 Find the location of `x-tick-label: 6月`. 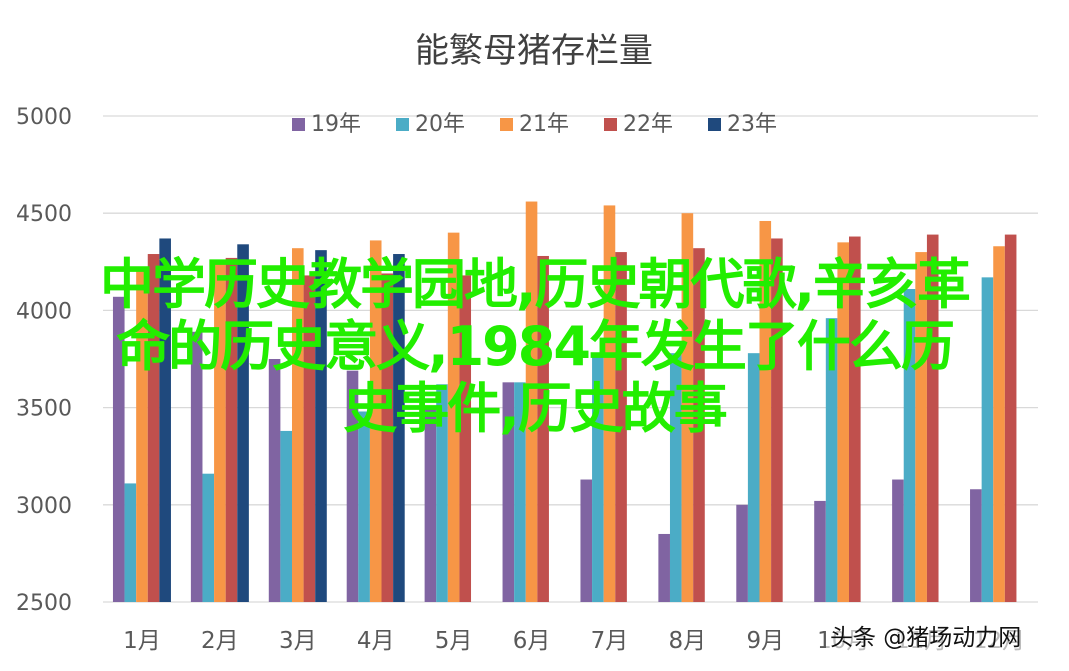

x-tick-label: 6月 is located at coordinates (532, 641).